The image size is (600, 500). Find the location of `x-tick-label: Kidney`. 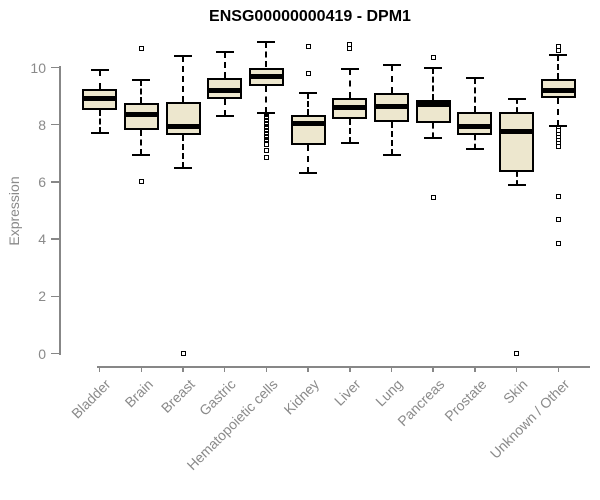

x-tick-label: Kidney is located at coordinates (301, 397).